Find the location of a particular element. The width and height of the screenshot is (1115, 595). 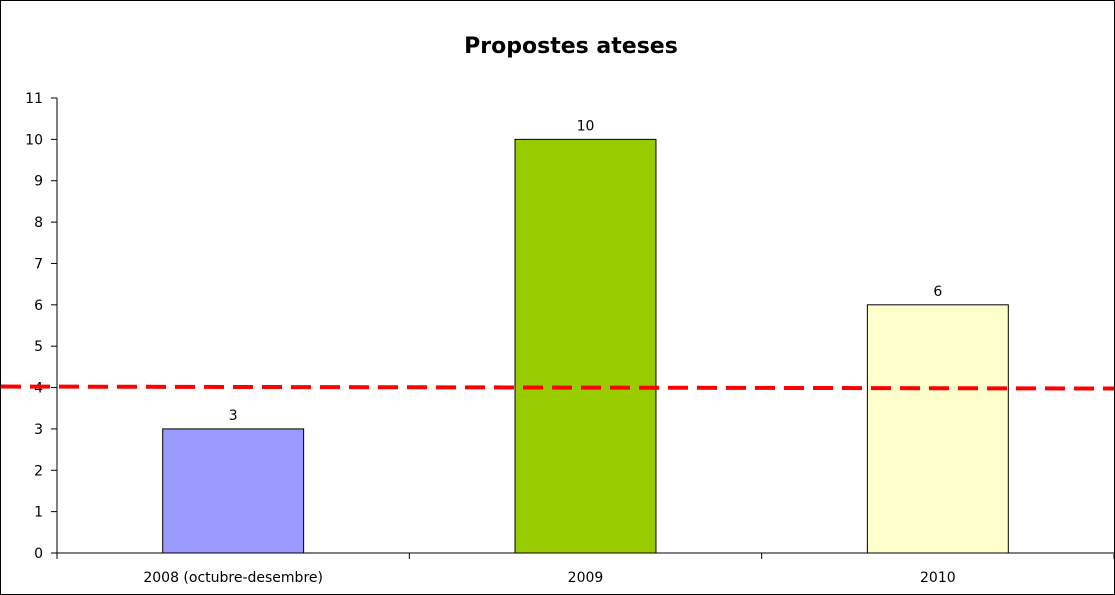

y-tick-label: 11 is located at coordinates (34, 99).